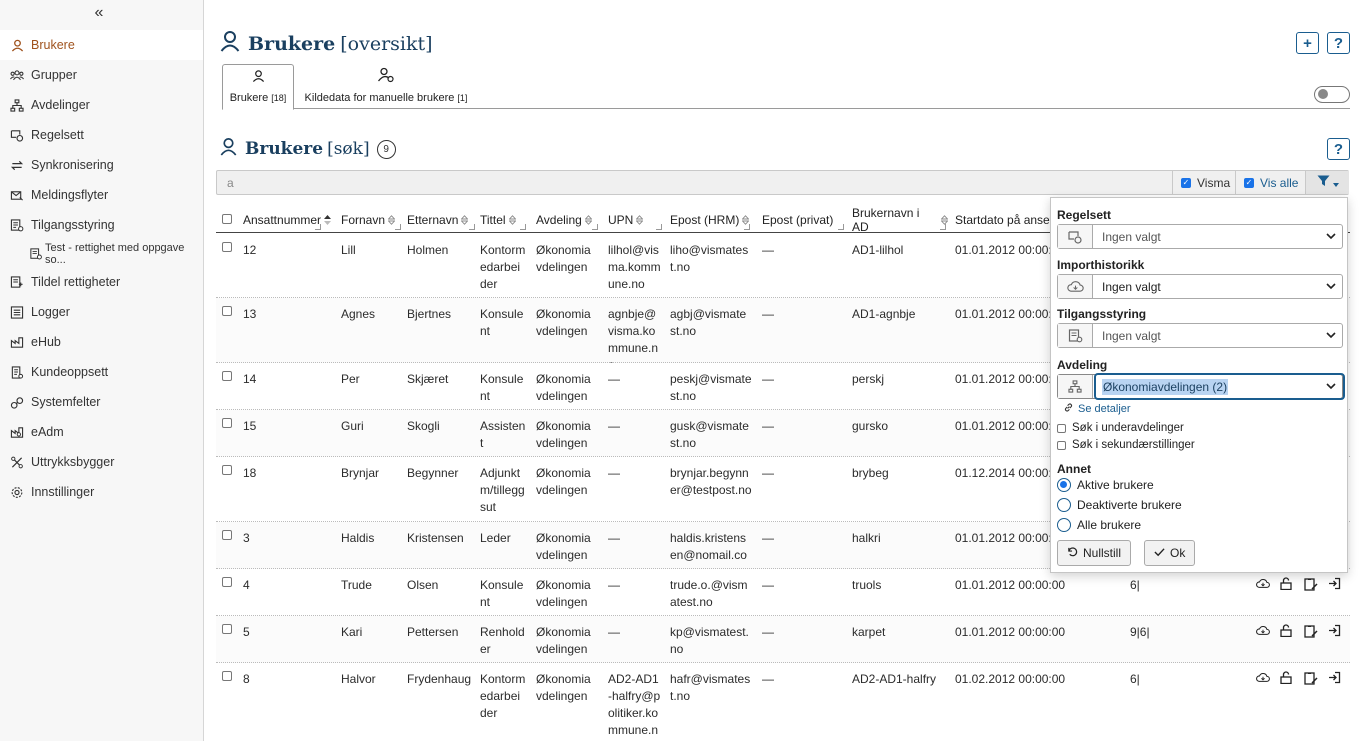 This screenshot has height=741, width=1372. What do you see at coordinates (386, 86) in the screenshot?
I see `tab-kildedata: Kildedata for manuelle brukere [1]` at bounding box center [386, 86].